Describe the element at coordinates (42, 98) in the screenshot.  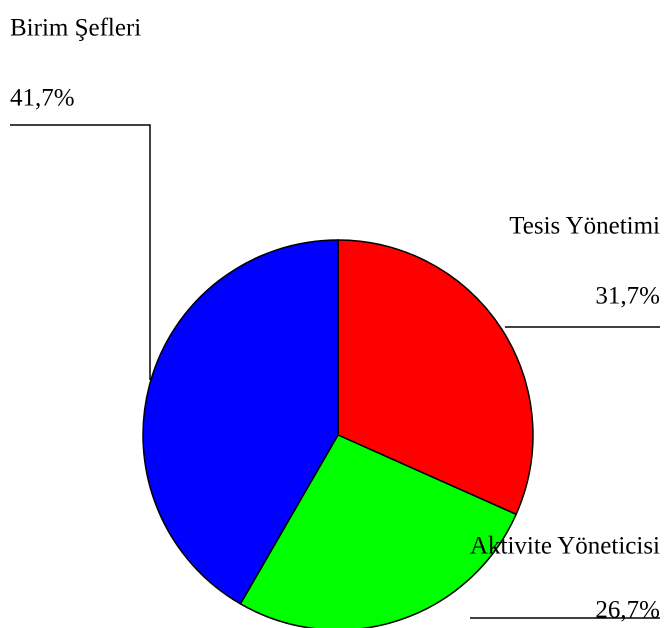
I see `value-label: 41,7%` at that location.